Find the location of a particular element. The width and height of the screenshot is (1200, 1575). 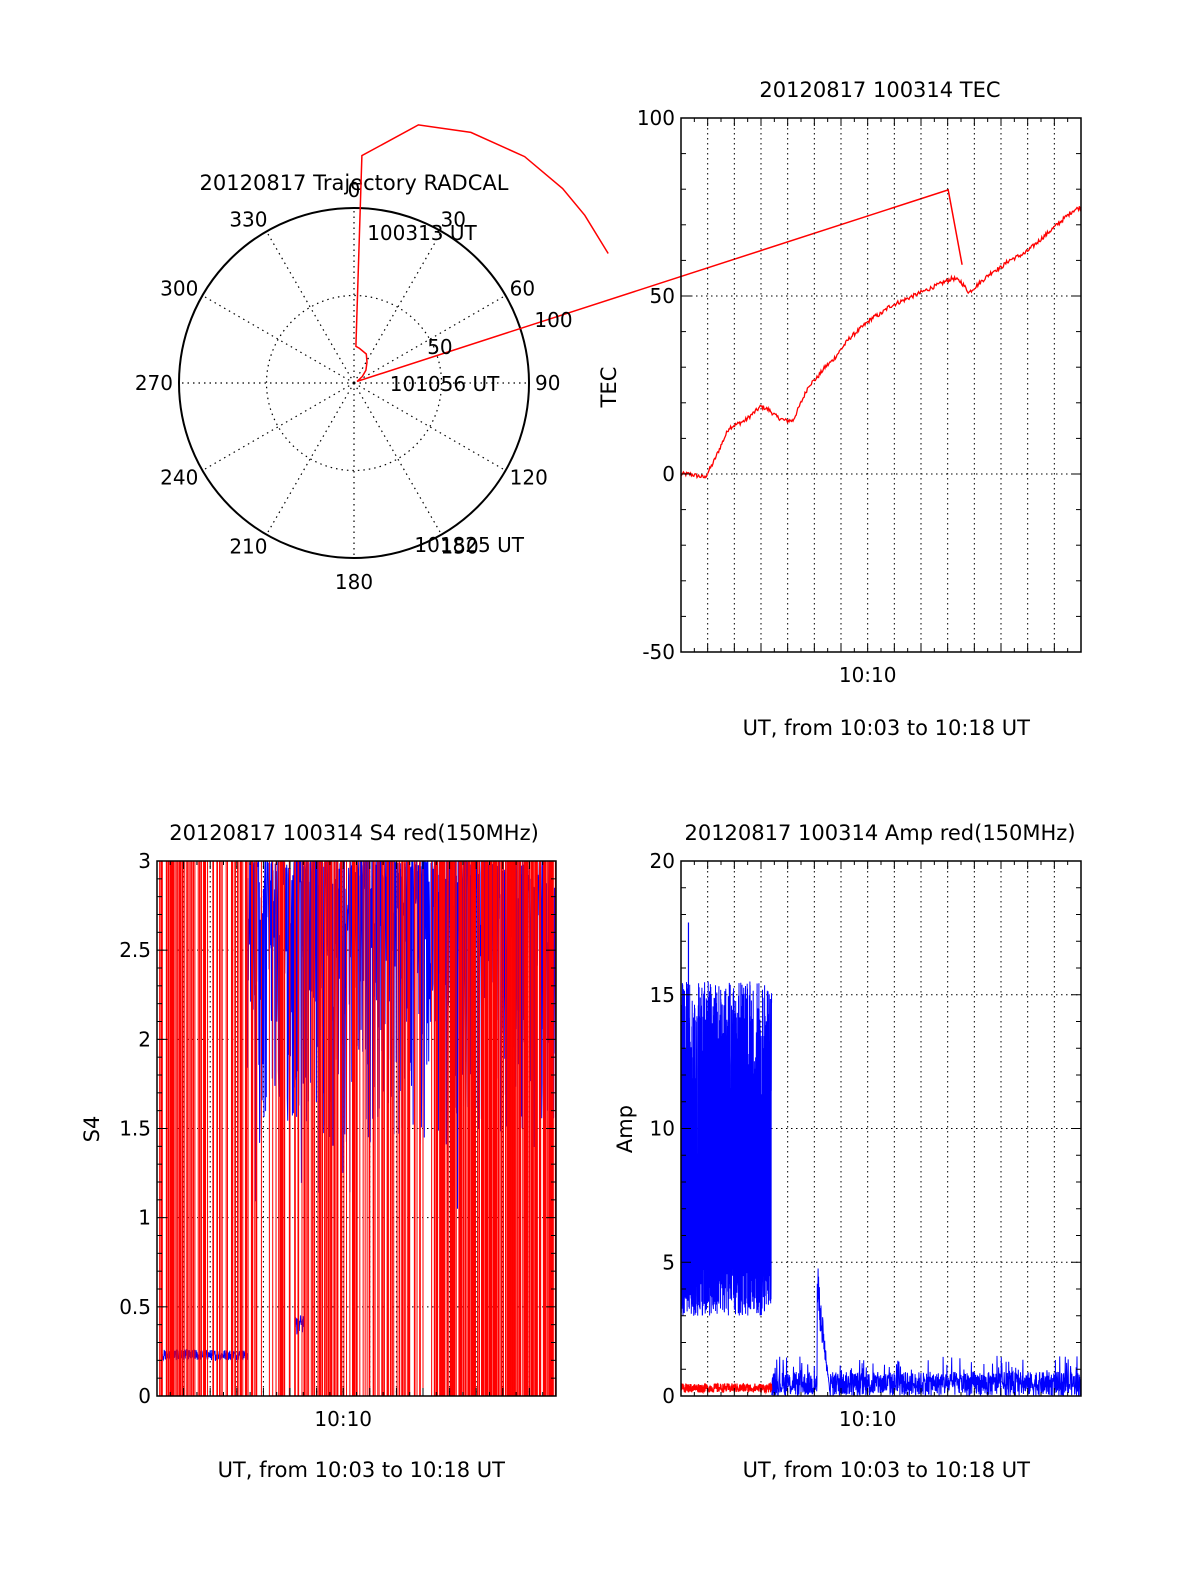

s4-x-tick-label: 10:10 is located at coordinates (343, 1419).